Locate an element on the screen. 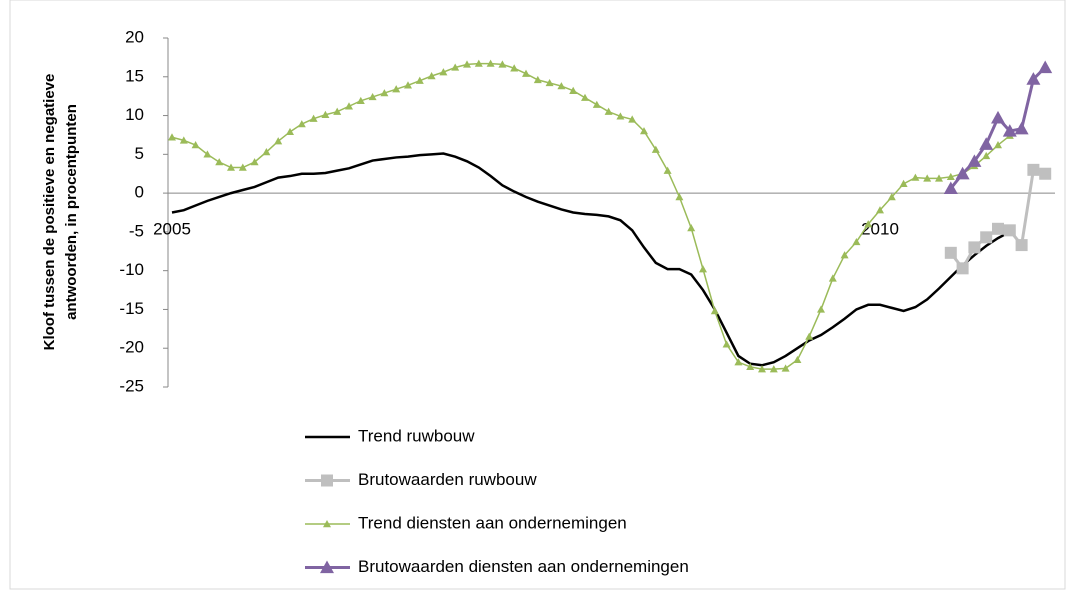 Image resolution: width=1069 pixels, height=591 pixels. y-tick-label: -20 is located at coordinates (131, 347).